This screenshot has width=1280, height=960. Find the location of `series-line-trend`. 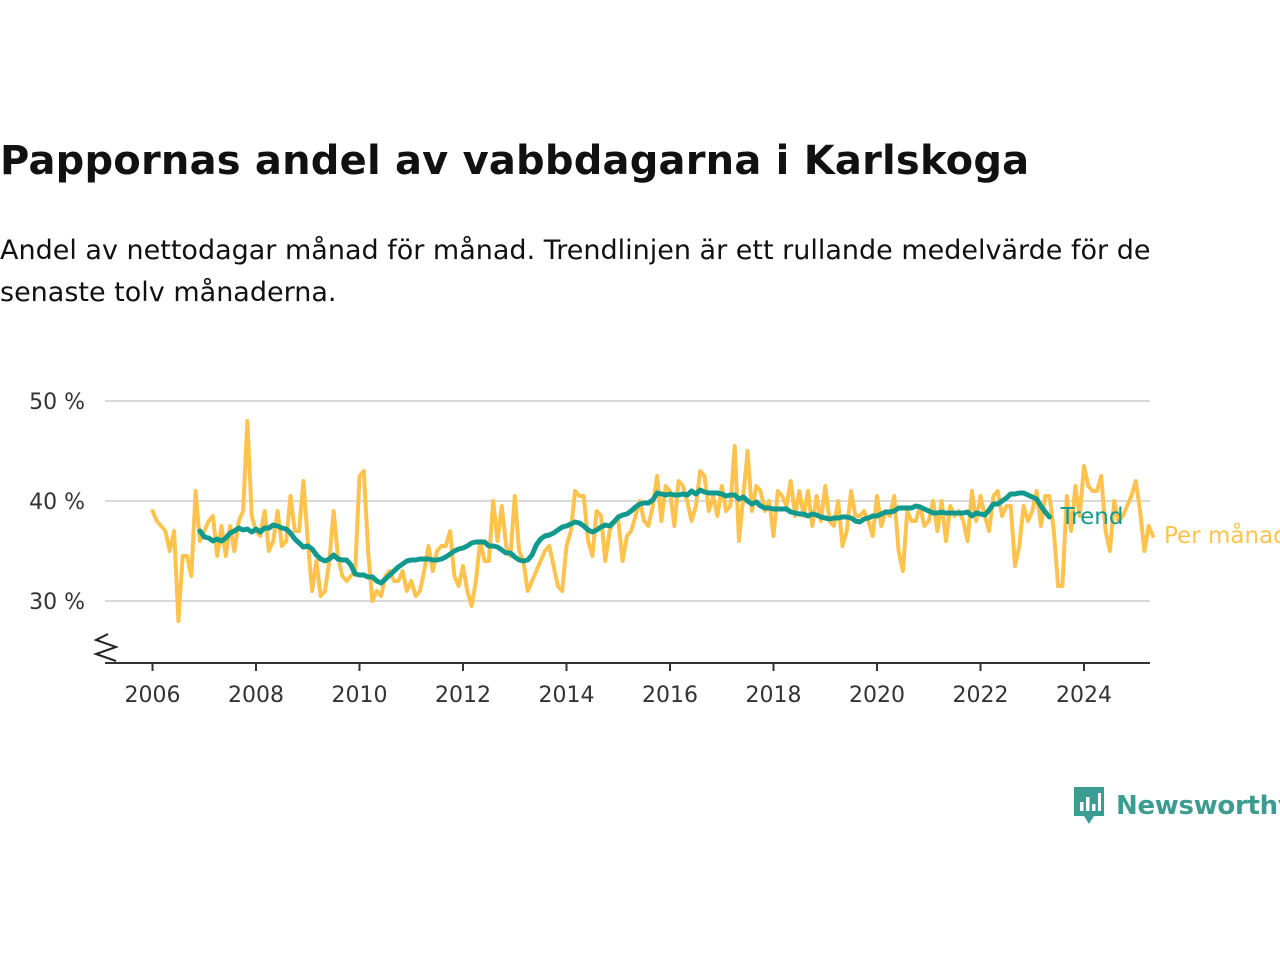

series-line-trend is located at coordinates (624, 536).